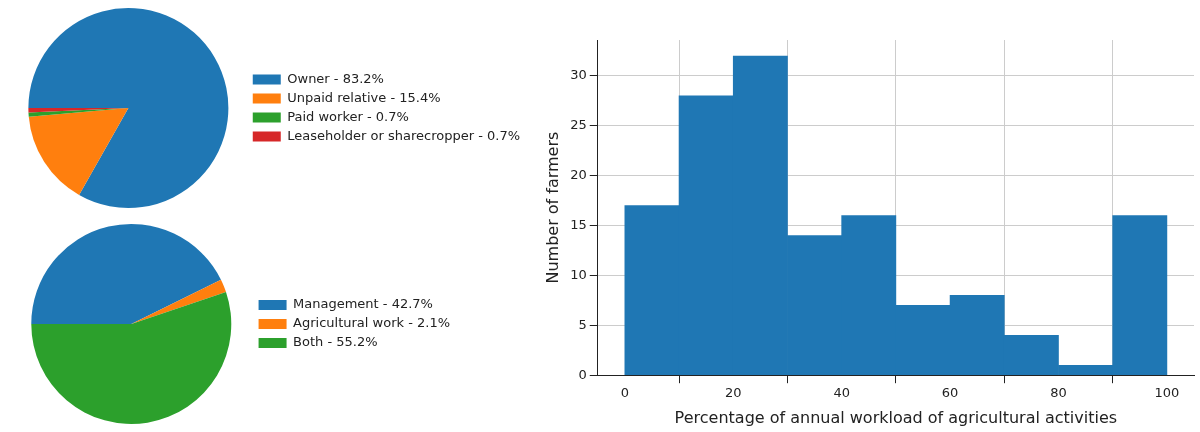  Describe the element at coordinates (364, 97) in the screenshot. I see `legend-label: Unpaid relative - 15.4%` at that location.